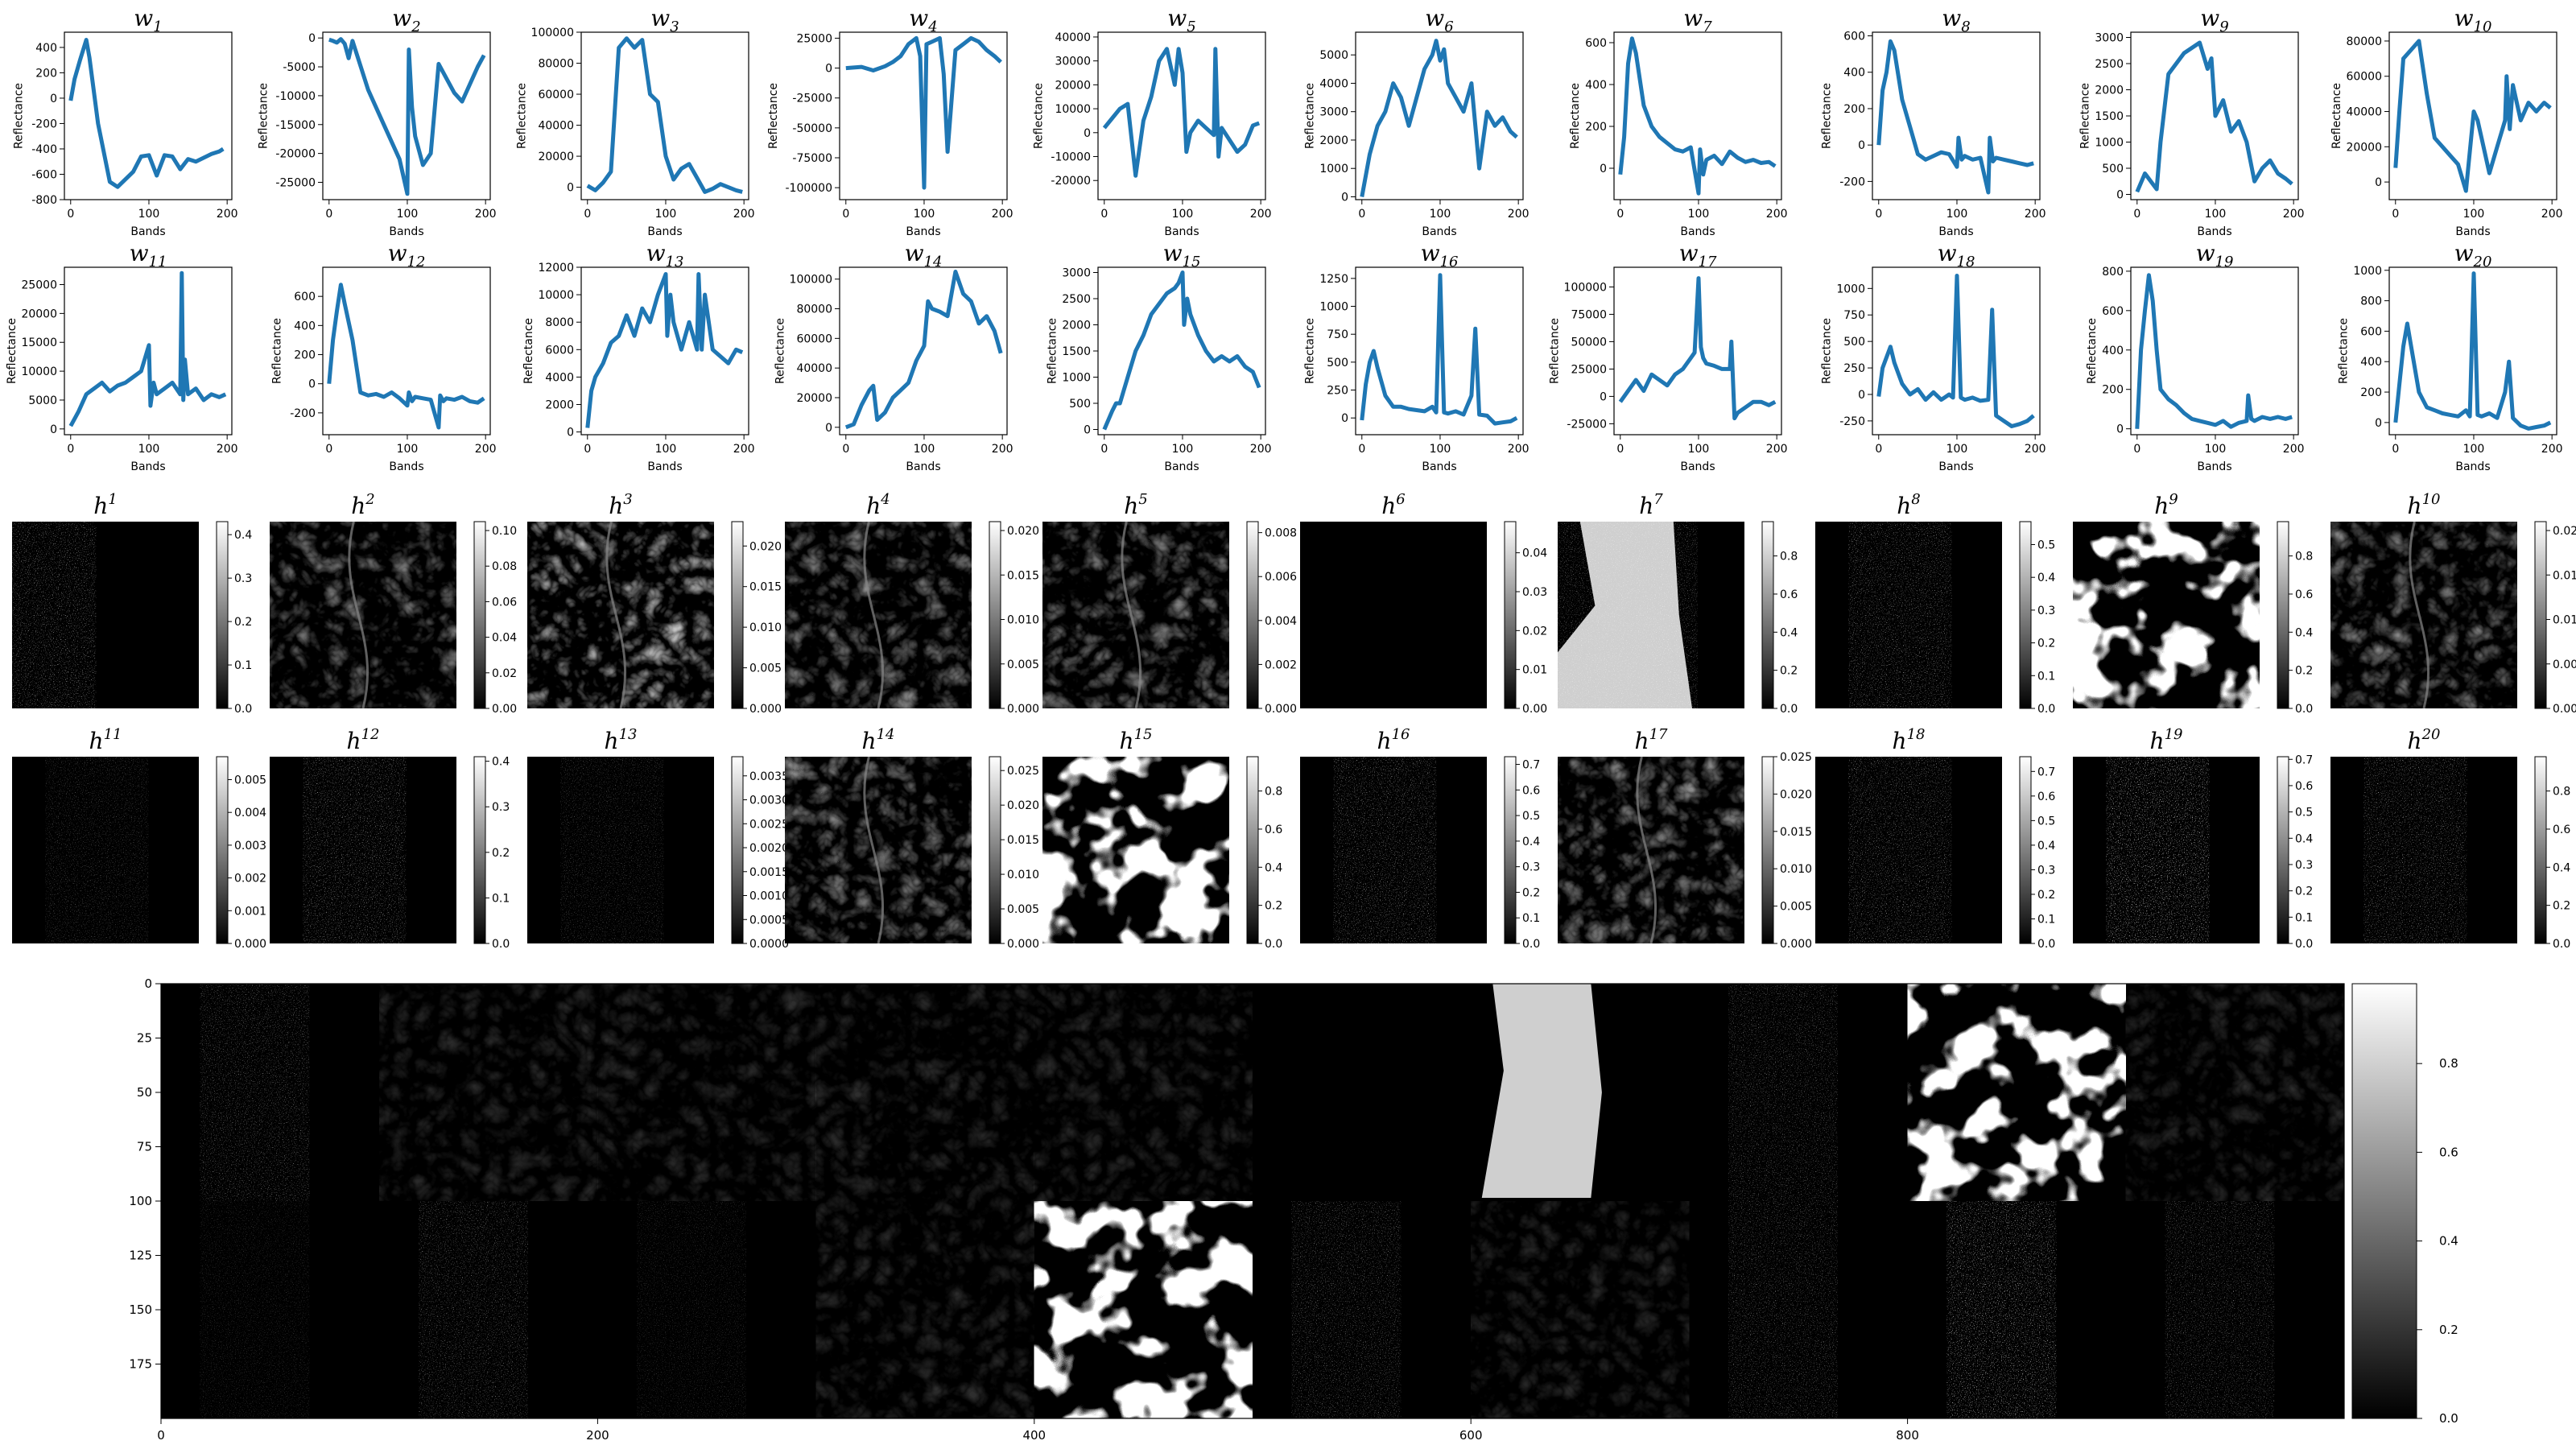 Image resolution: width=2576 pixels, height=1449 pixels. What do you see at coordinates (691, 1309) in the screenshot?
I see `tile-speckle` at bounding box center [691, 1309].